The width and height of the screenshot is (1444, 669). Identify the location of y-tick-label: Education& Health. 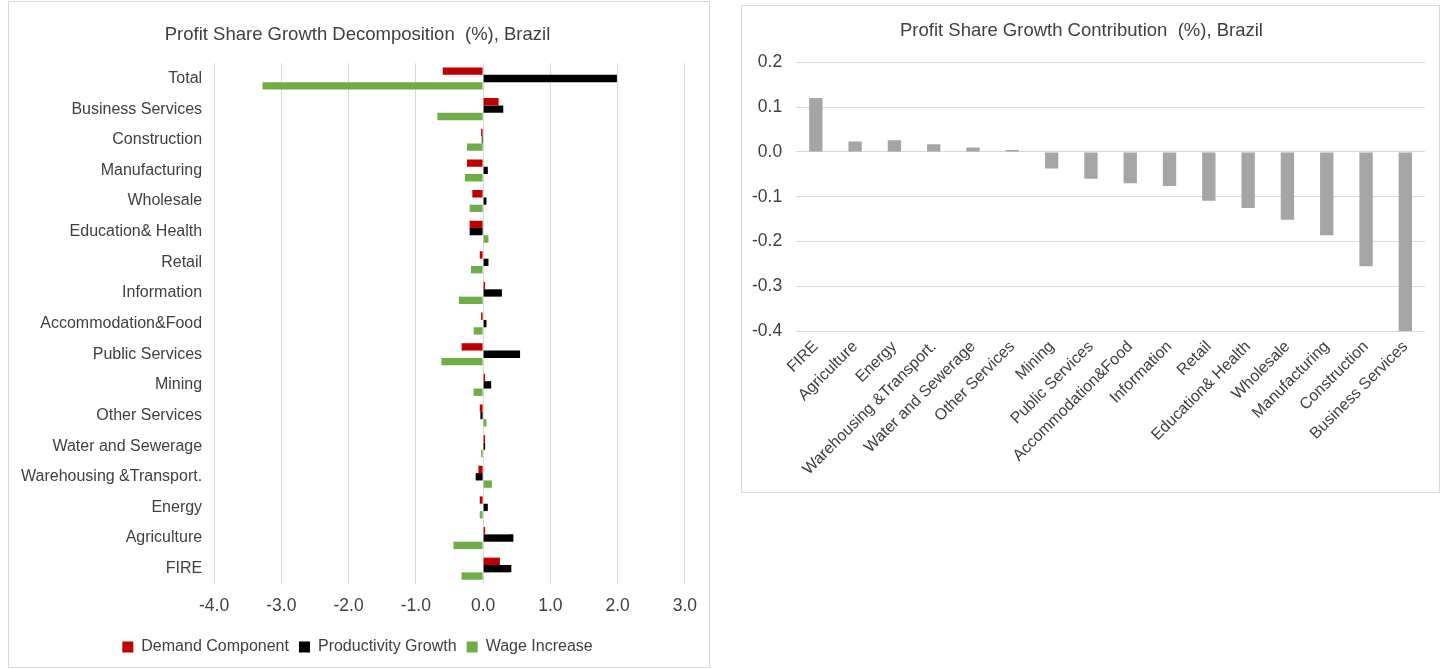
(136, 231).